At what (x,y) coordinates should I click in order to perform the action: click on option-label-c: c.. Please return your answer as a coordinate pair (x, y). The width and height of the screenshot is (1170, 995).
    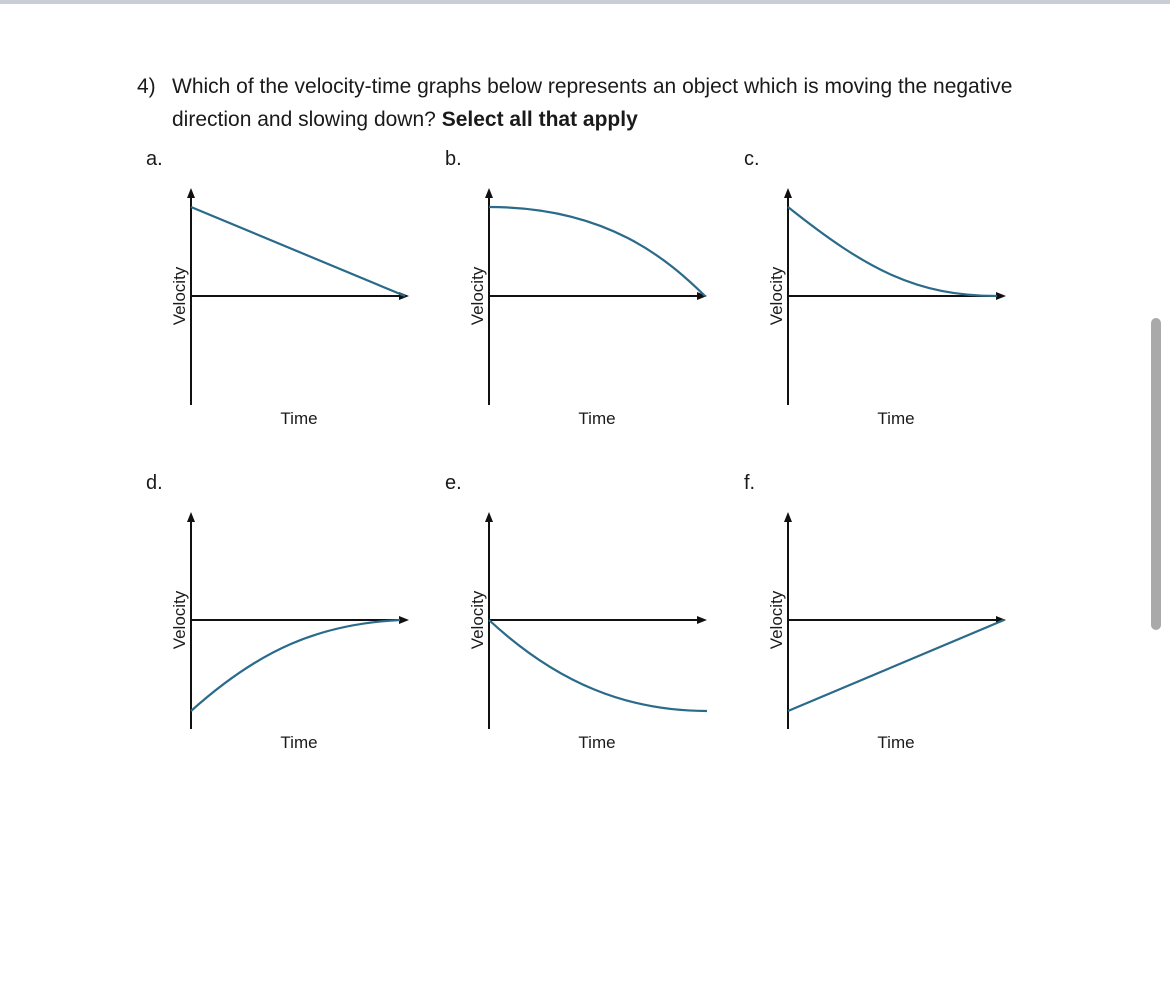
    Looking at the image, I should click on (752, 159).